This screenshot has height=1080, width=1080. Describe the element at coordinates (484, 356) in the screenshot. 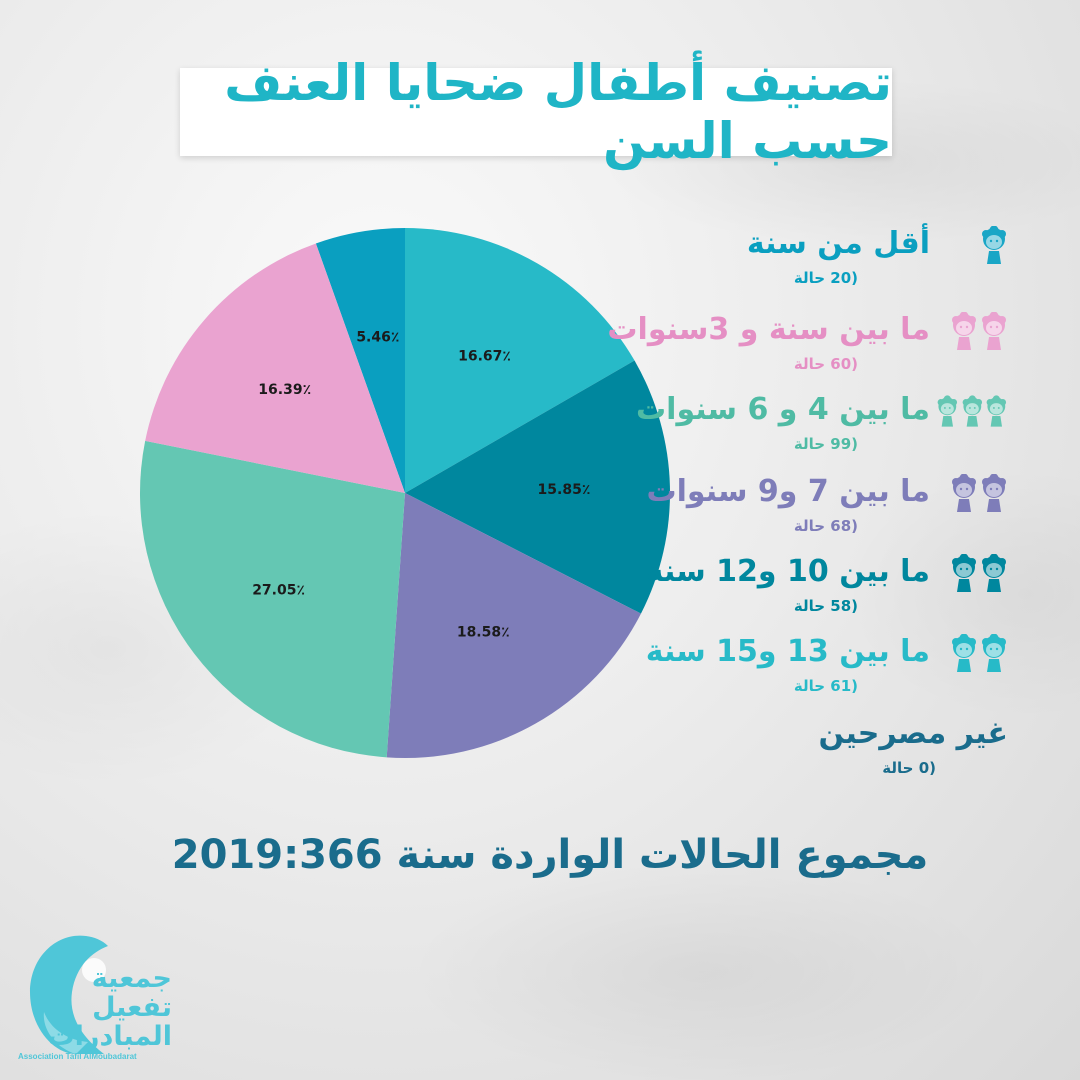

I see `slice-value-label: 16.67٪` at that location.